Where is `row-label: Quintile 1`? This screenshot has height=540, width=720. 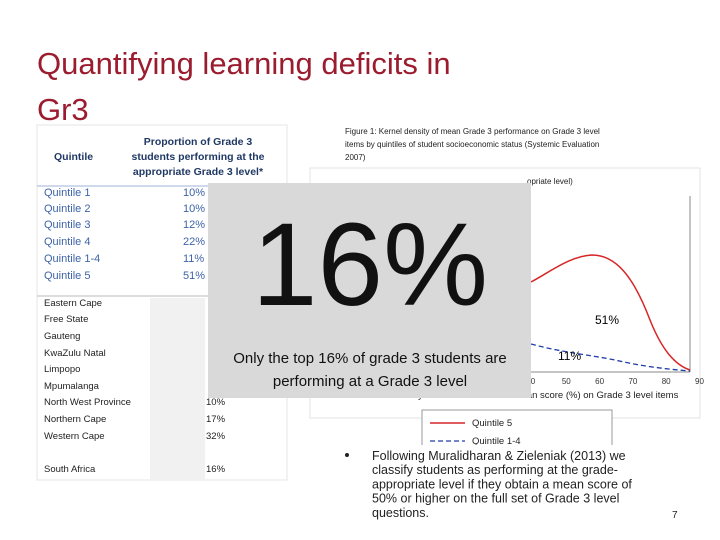 row-label: Quintile 1 is located at coordinates (67, 193).